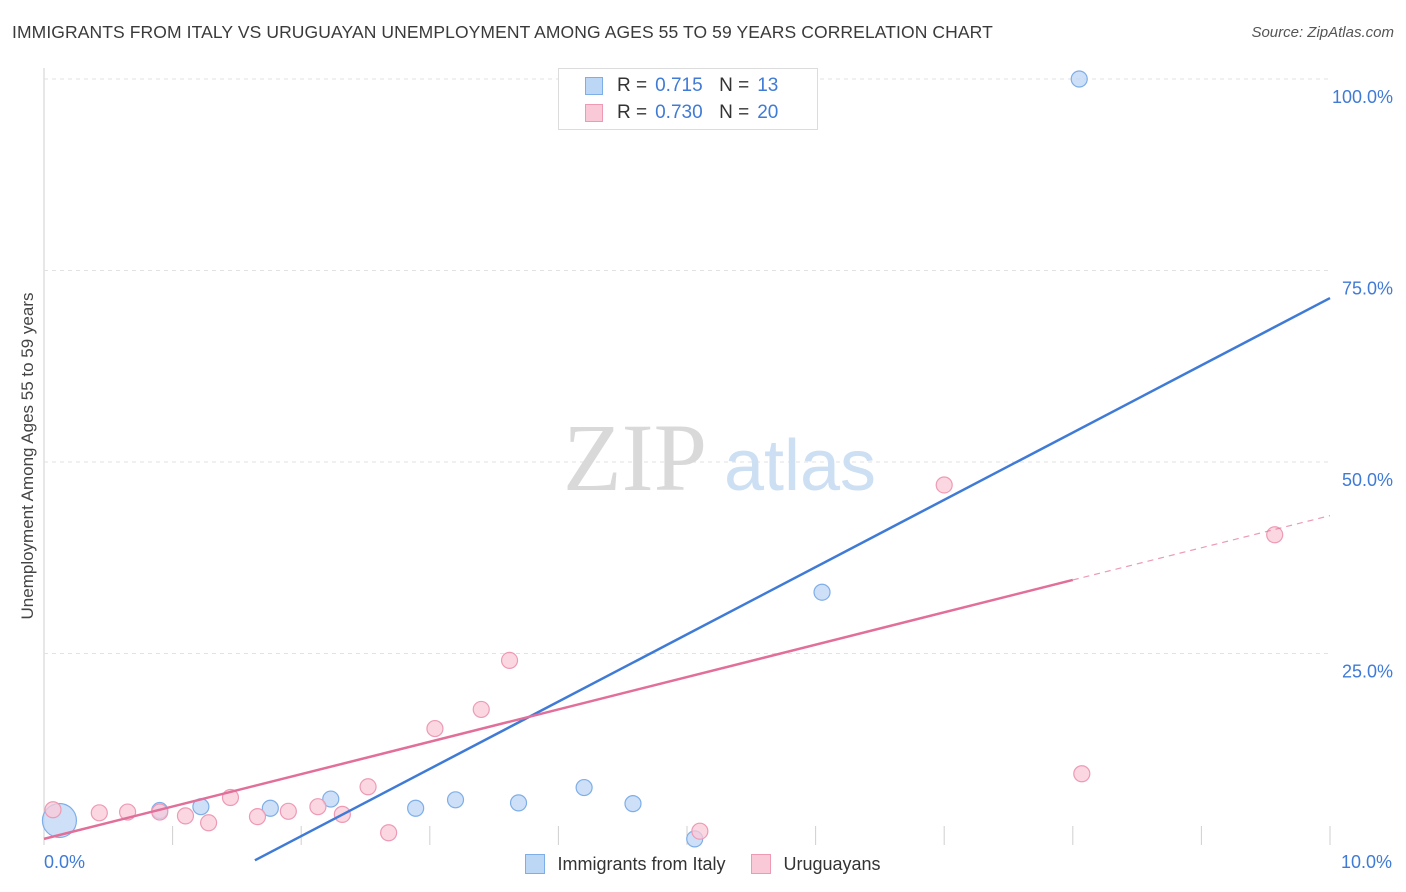 This screenshot has width=1406, height=892. What do you see at coordinates (594, 86) in the screenshot?
I see `legend-swatch-italy` at bounding box center [594, 86].